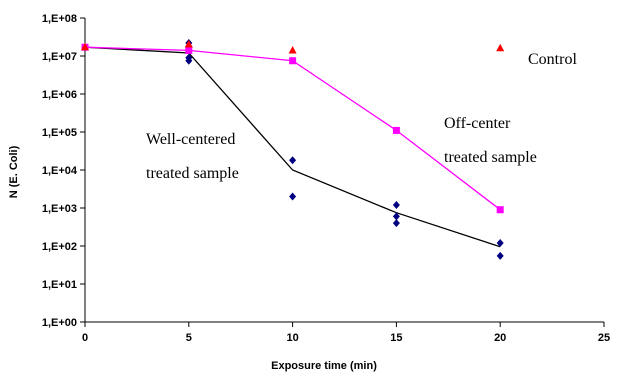 Image resolution: width=617 pixels, height=376 pixels. What do you see at coordinates (396, 338) in the screenshot?
I see `x-tick-label: 15` at bounding box center [396, 338].